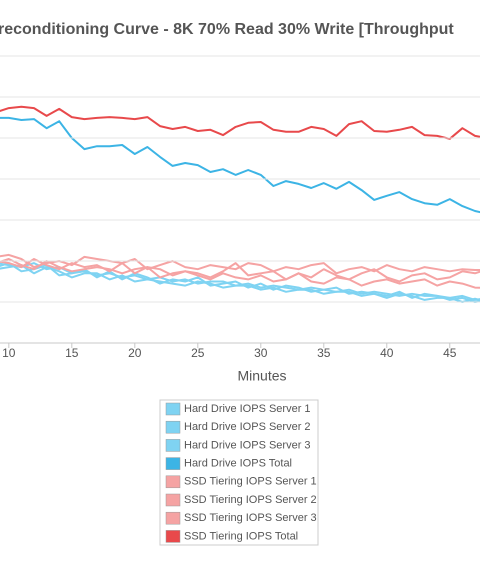 The width and height of the screenshot is (480, 574). What do you see at coordinates (250, 500) in the screenshot?
I see `legend-label: SSD Tiering IOPS Server 2` at bounding box center [250, 500].